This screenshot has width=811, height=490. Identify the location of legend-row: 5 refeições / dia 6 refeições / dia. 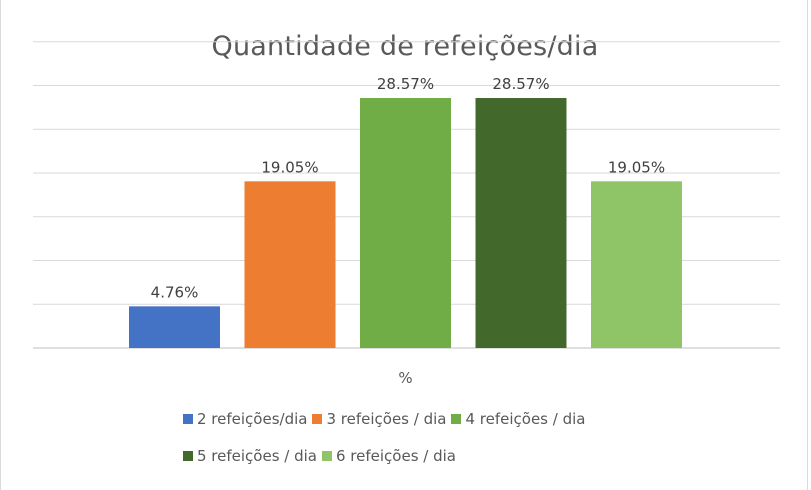
(322, 456).